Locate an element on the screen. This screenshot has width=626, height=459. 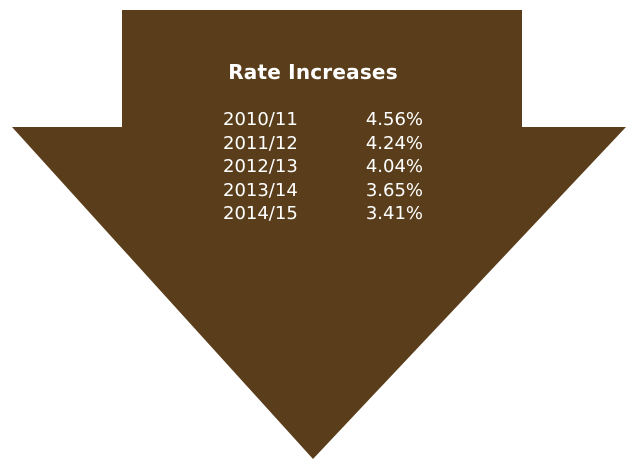
rate-period: 2010/11 is located at coordinates (260, 119).